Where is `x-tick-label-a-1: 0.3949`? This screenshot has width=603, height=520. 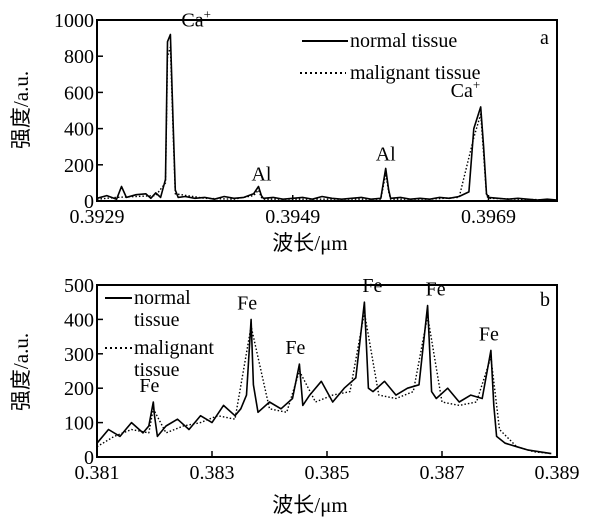 x-tick-label-a-1: 0.3949 is located at coordinates (292, 217).